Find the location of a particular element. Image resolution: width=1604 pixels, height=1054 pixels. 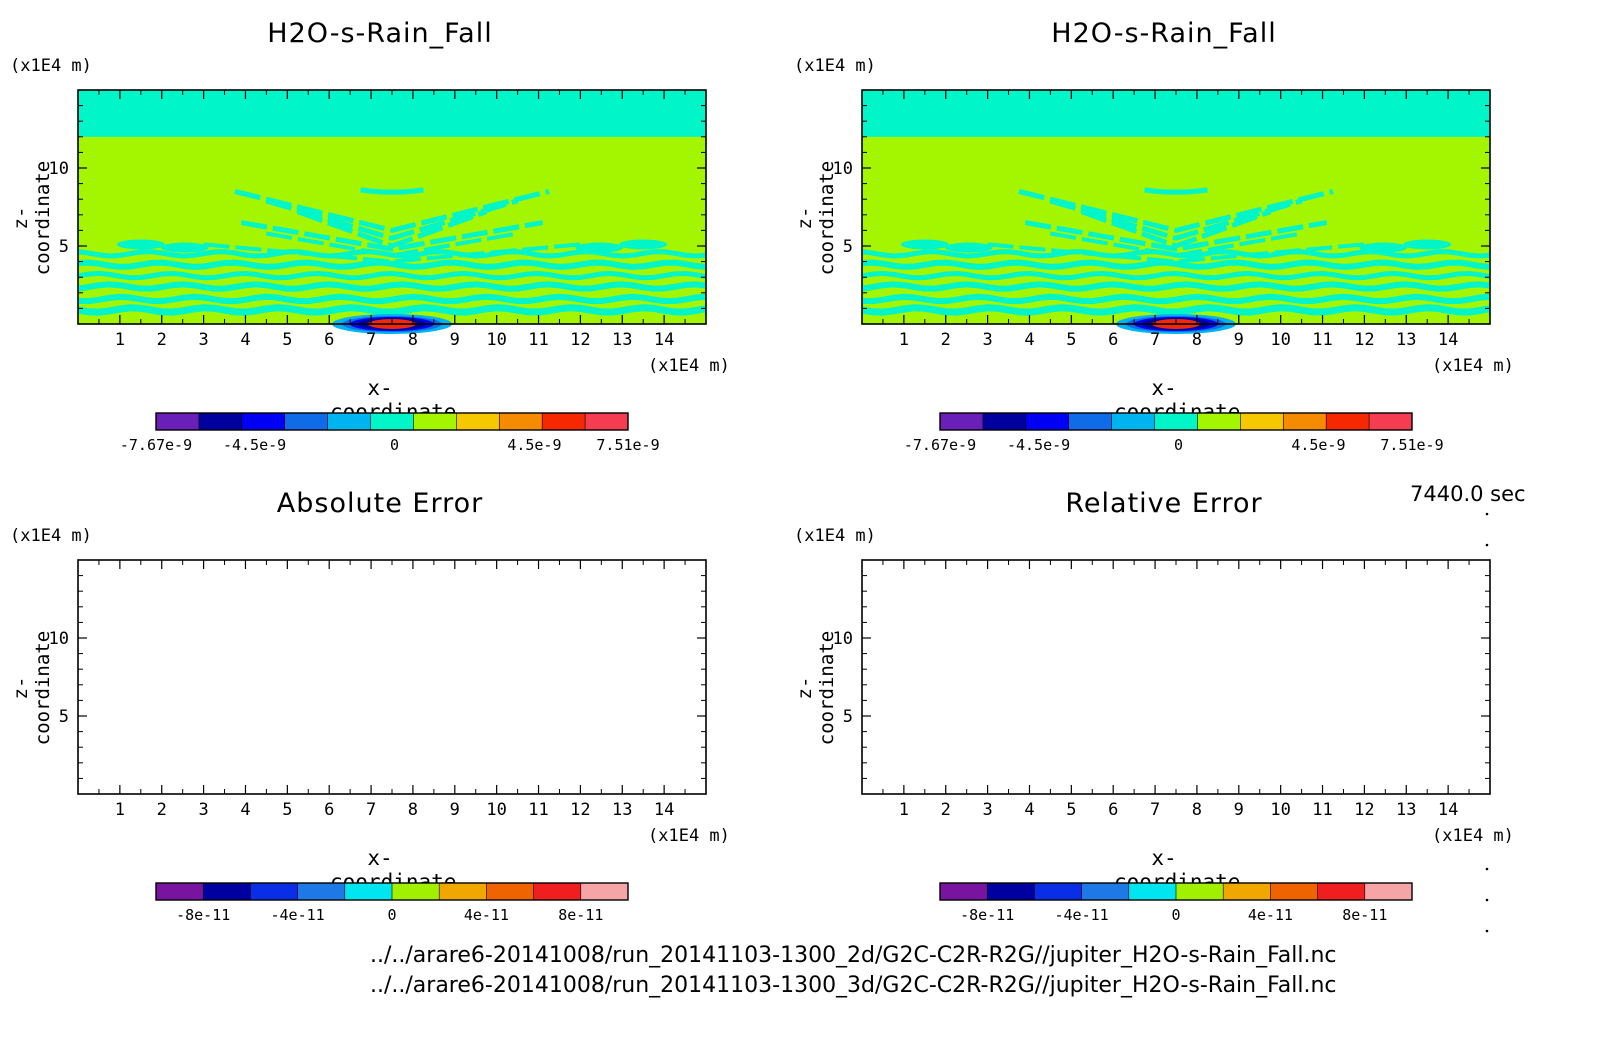

colorbar-tick-label: -7.67e-9 is located at coordinates (940, 445).